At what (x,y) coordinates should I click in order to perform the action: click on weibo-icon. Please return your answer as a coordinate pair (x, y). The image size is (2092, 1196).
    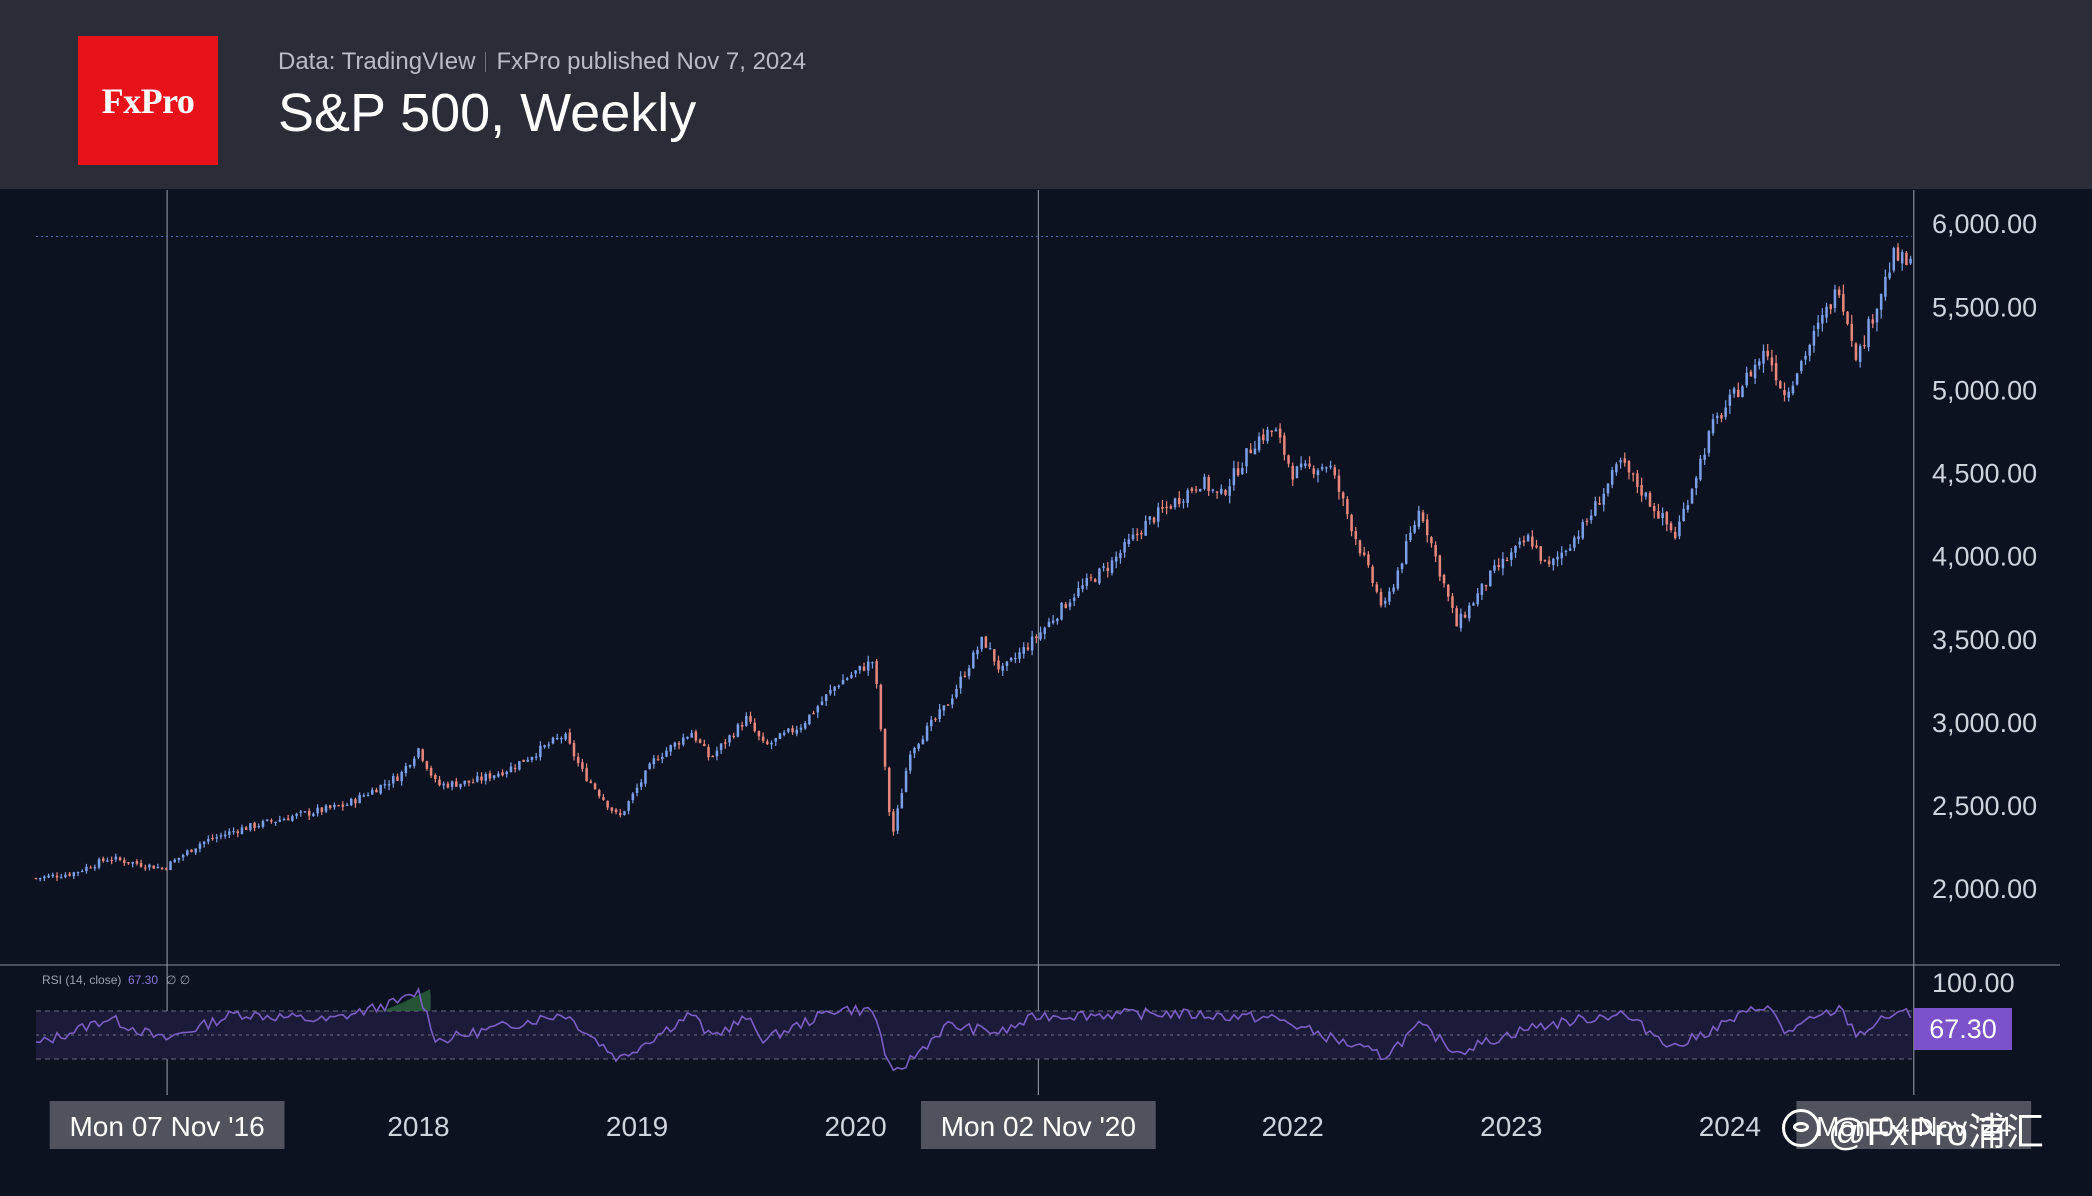
    Looking at the image, I should click on (1801, 1128).